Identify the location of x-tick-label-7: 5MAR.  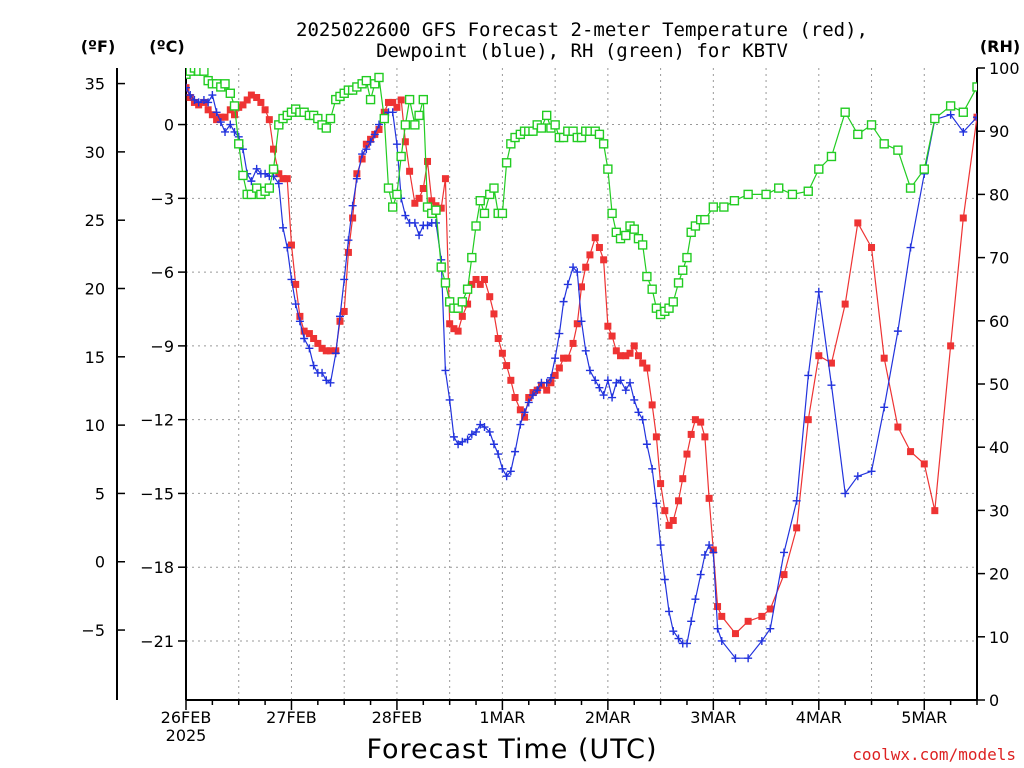
(924, 717).